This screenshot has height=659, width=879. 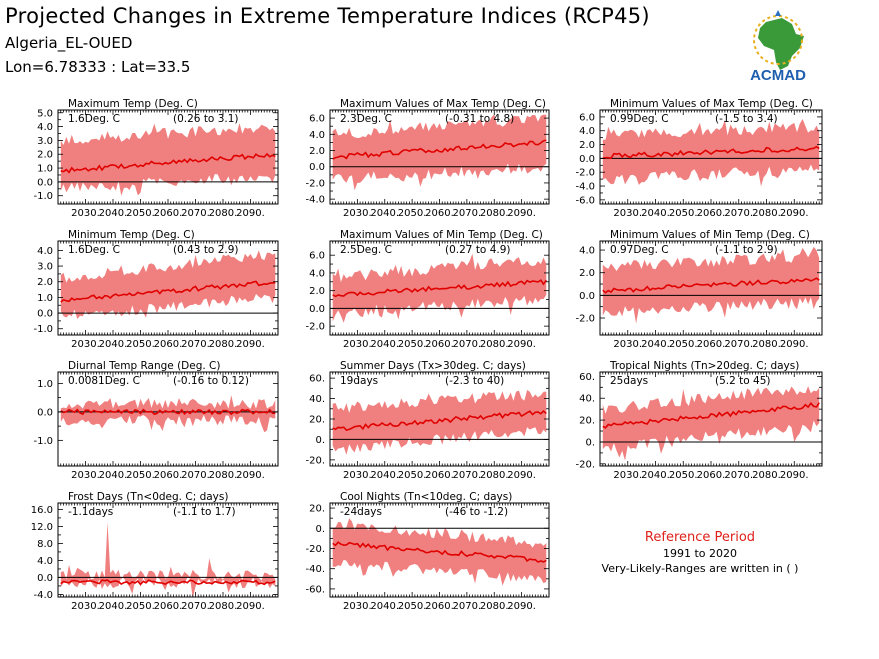 What do you see at coordinates (43, 329) in the screenshot?
I see `y-tick-label: -1.0` at bounding box center [43, 329].